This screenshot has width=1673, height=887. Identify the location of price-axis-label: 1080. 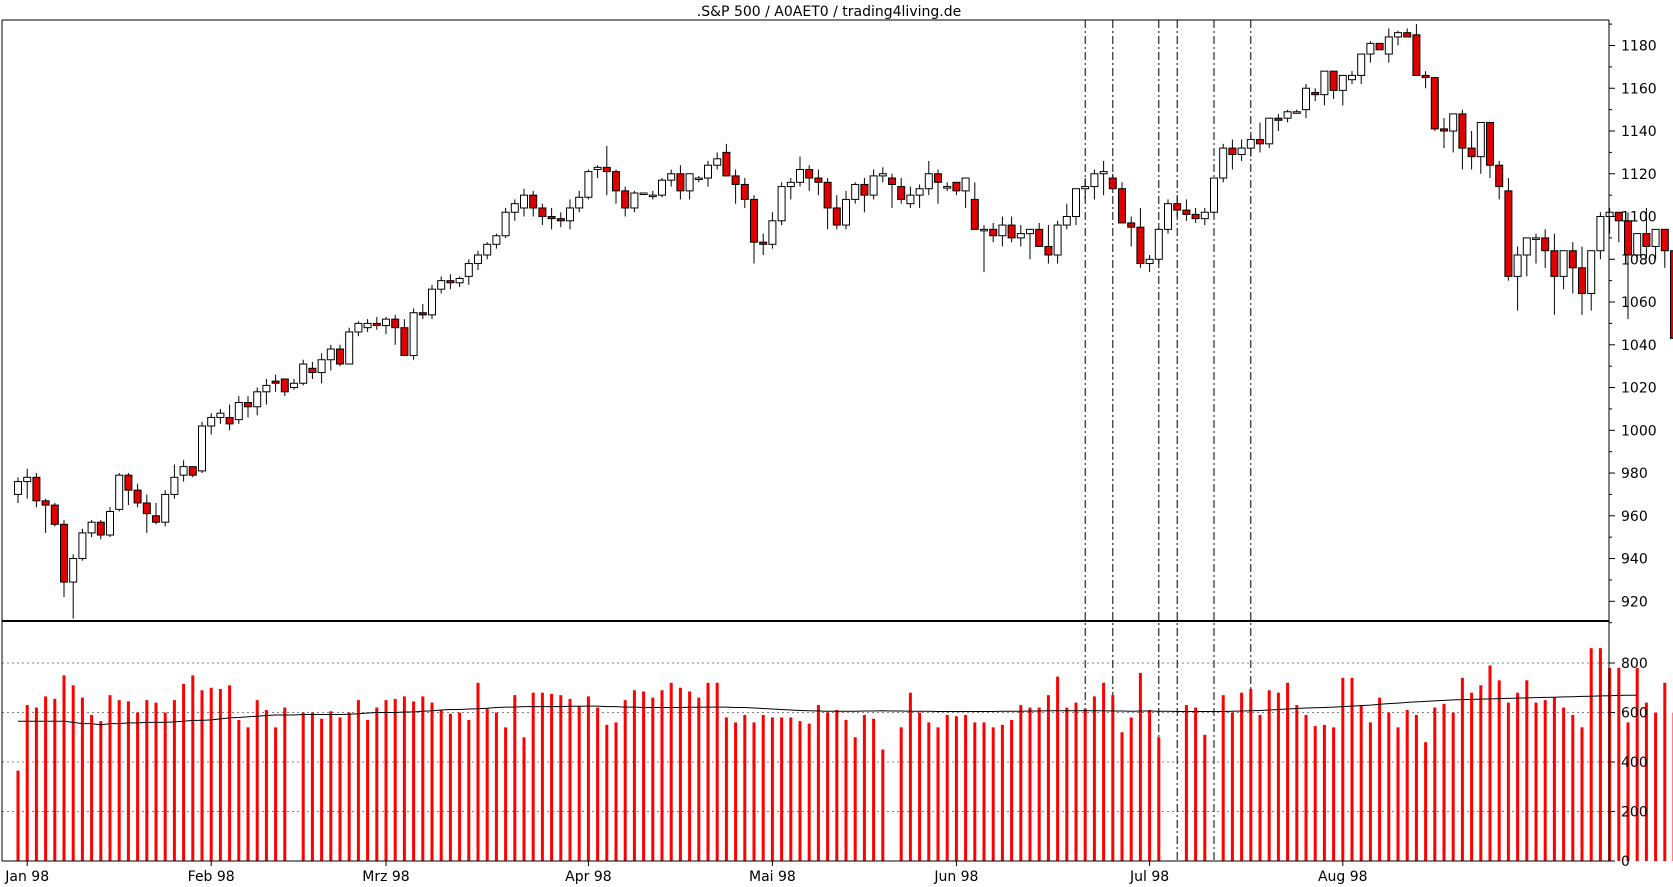
(1639, 260).